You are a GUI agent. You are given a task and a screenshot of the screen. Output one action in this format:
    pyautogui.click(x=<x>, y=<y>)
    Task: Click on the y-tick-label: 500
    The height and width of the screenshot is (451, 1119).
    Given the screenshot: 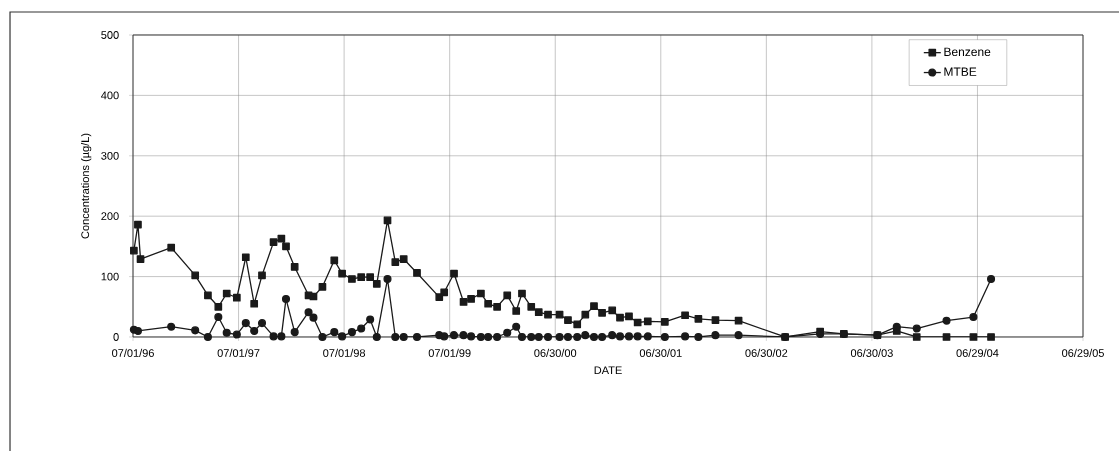 What is the action you would take?
    pyautogui.click(x=110, y=35)
    